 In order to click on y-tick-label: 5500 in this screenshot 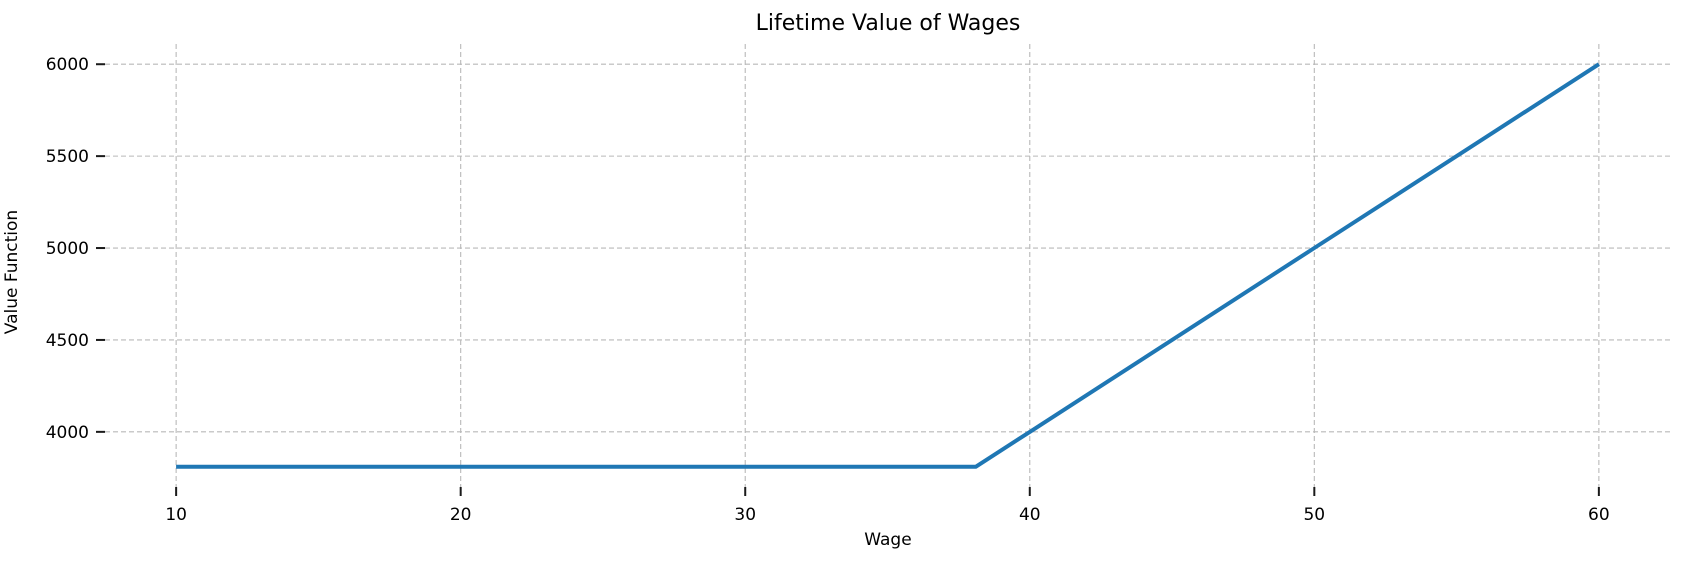, I will do `click(67, 157)`.